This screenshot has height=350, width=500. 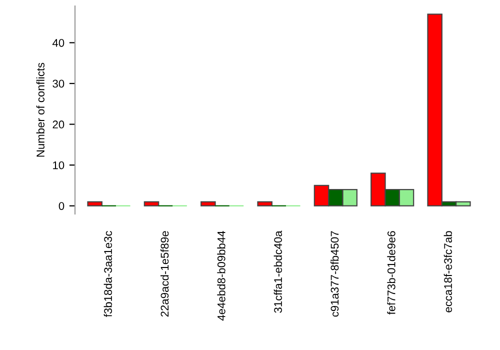 I want to click on y-tick-label: 20, so click(x=58, y=124).